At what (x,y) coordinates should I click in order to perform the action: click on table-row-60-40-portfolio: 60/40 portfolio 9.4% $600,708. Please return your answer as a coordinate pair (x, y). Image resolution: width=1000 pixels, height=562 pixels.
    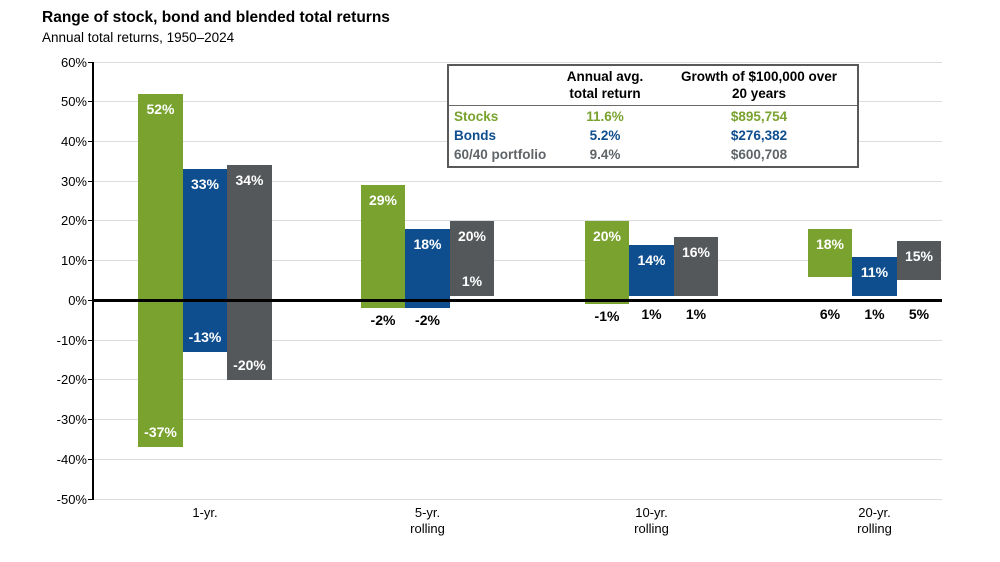
    Looking at the image, I should click on (653, 154).